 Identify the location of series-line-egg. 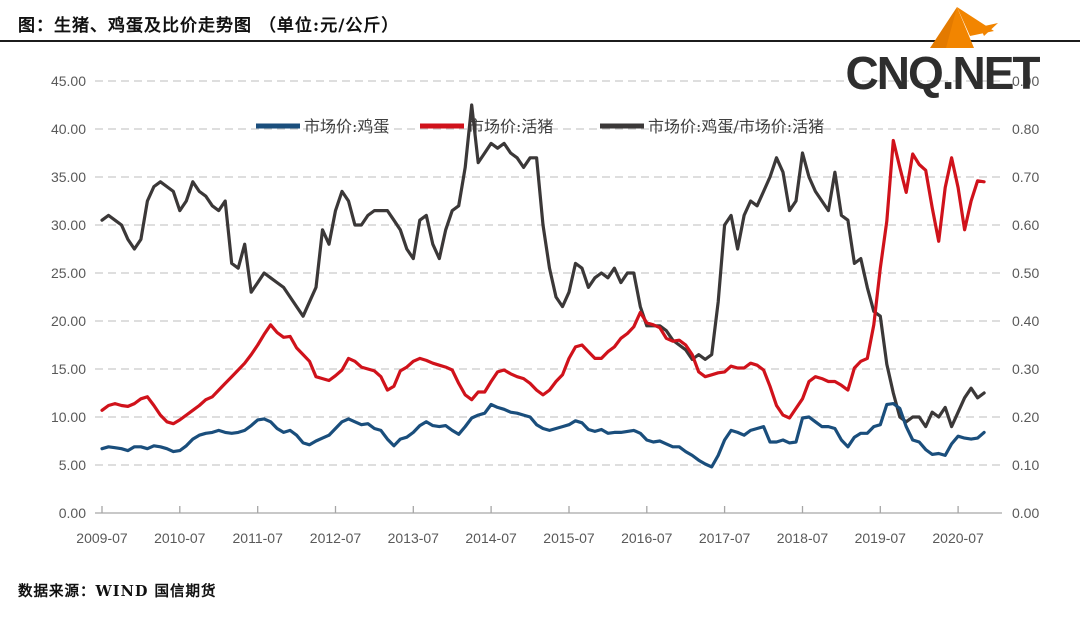
(543, 435).